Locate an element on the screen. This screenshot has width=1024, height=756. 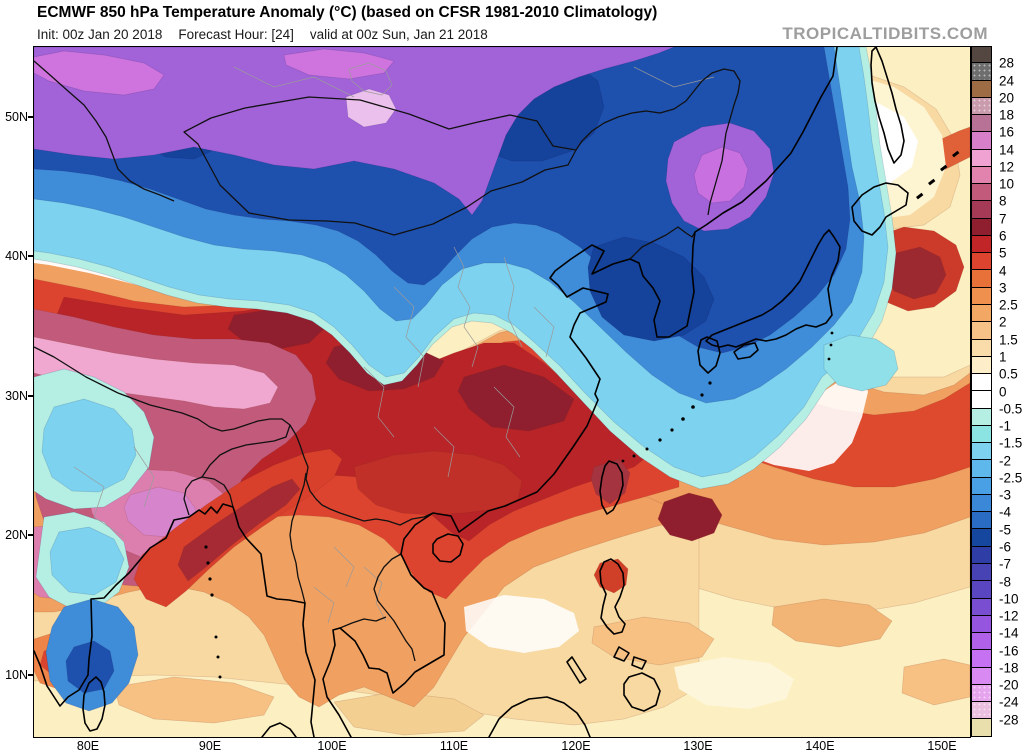
lat-label-10N: 10N is located at coordinates (16, 675).